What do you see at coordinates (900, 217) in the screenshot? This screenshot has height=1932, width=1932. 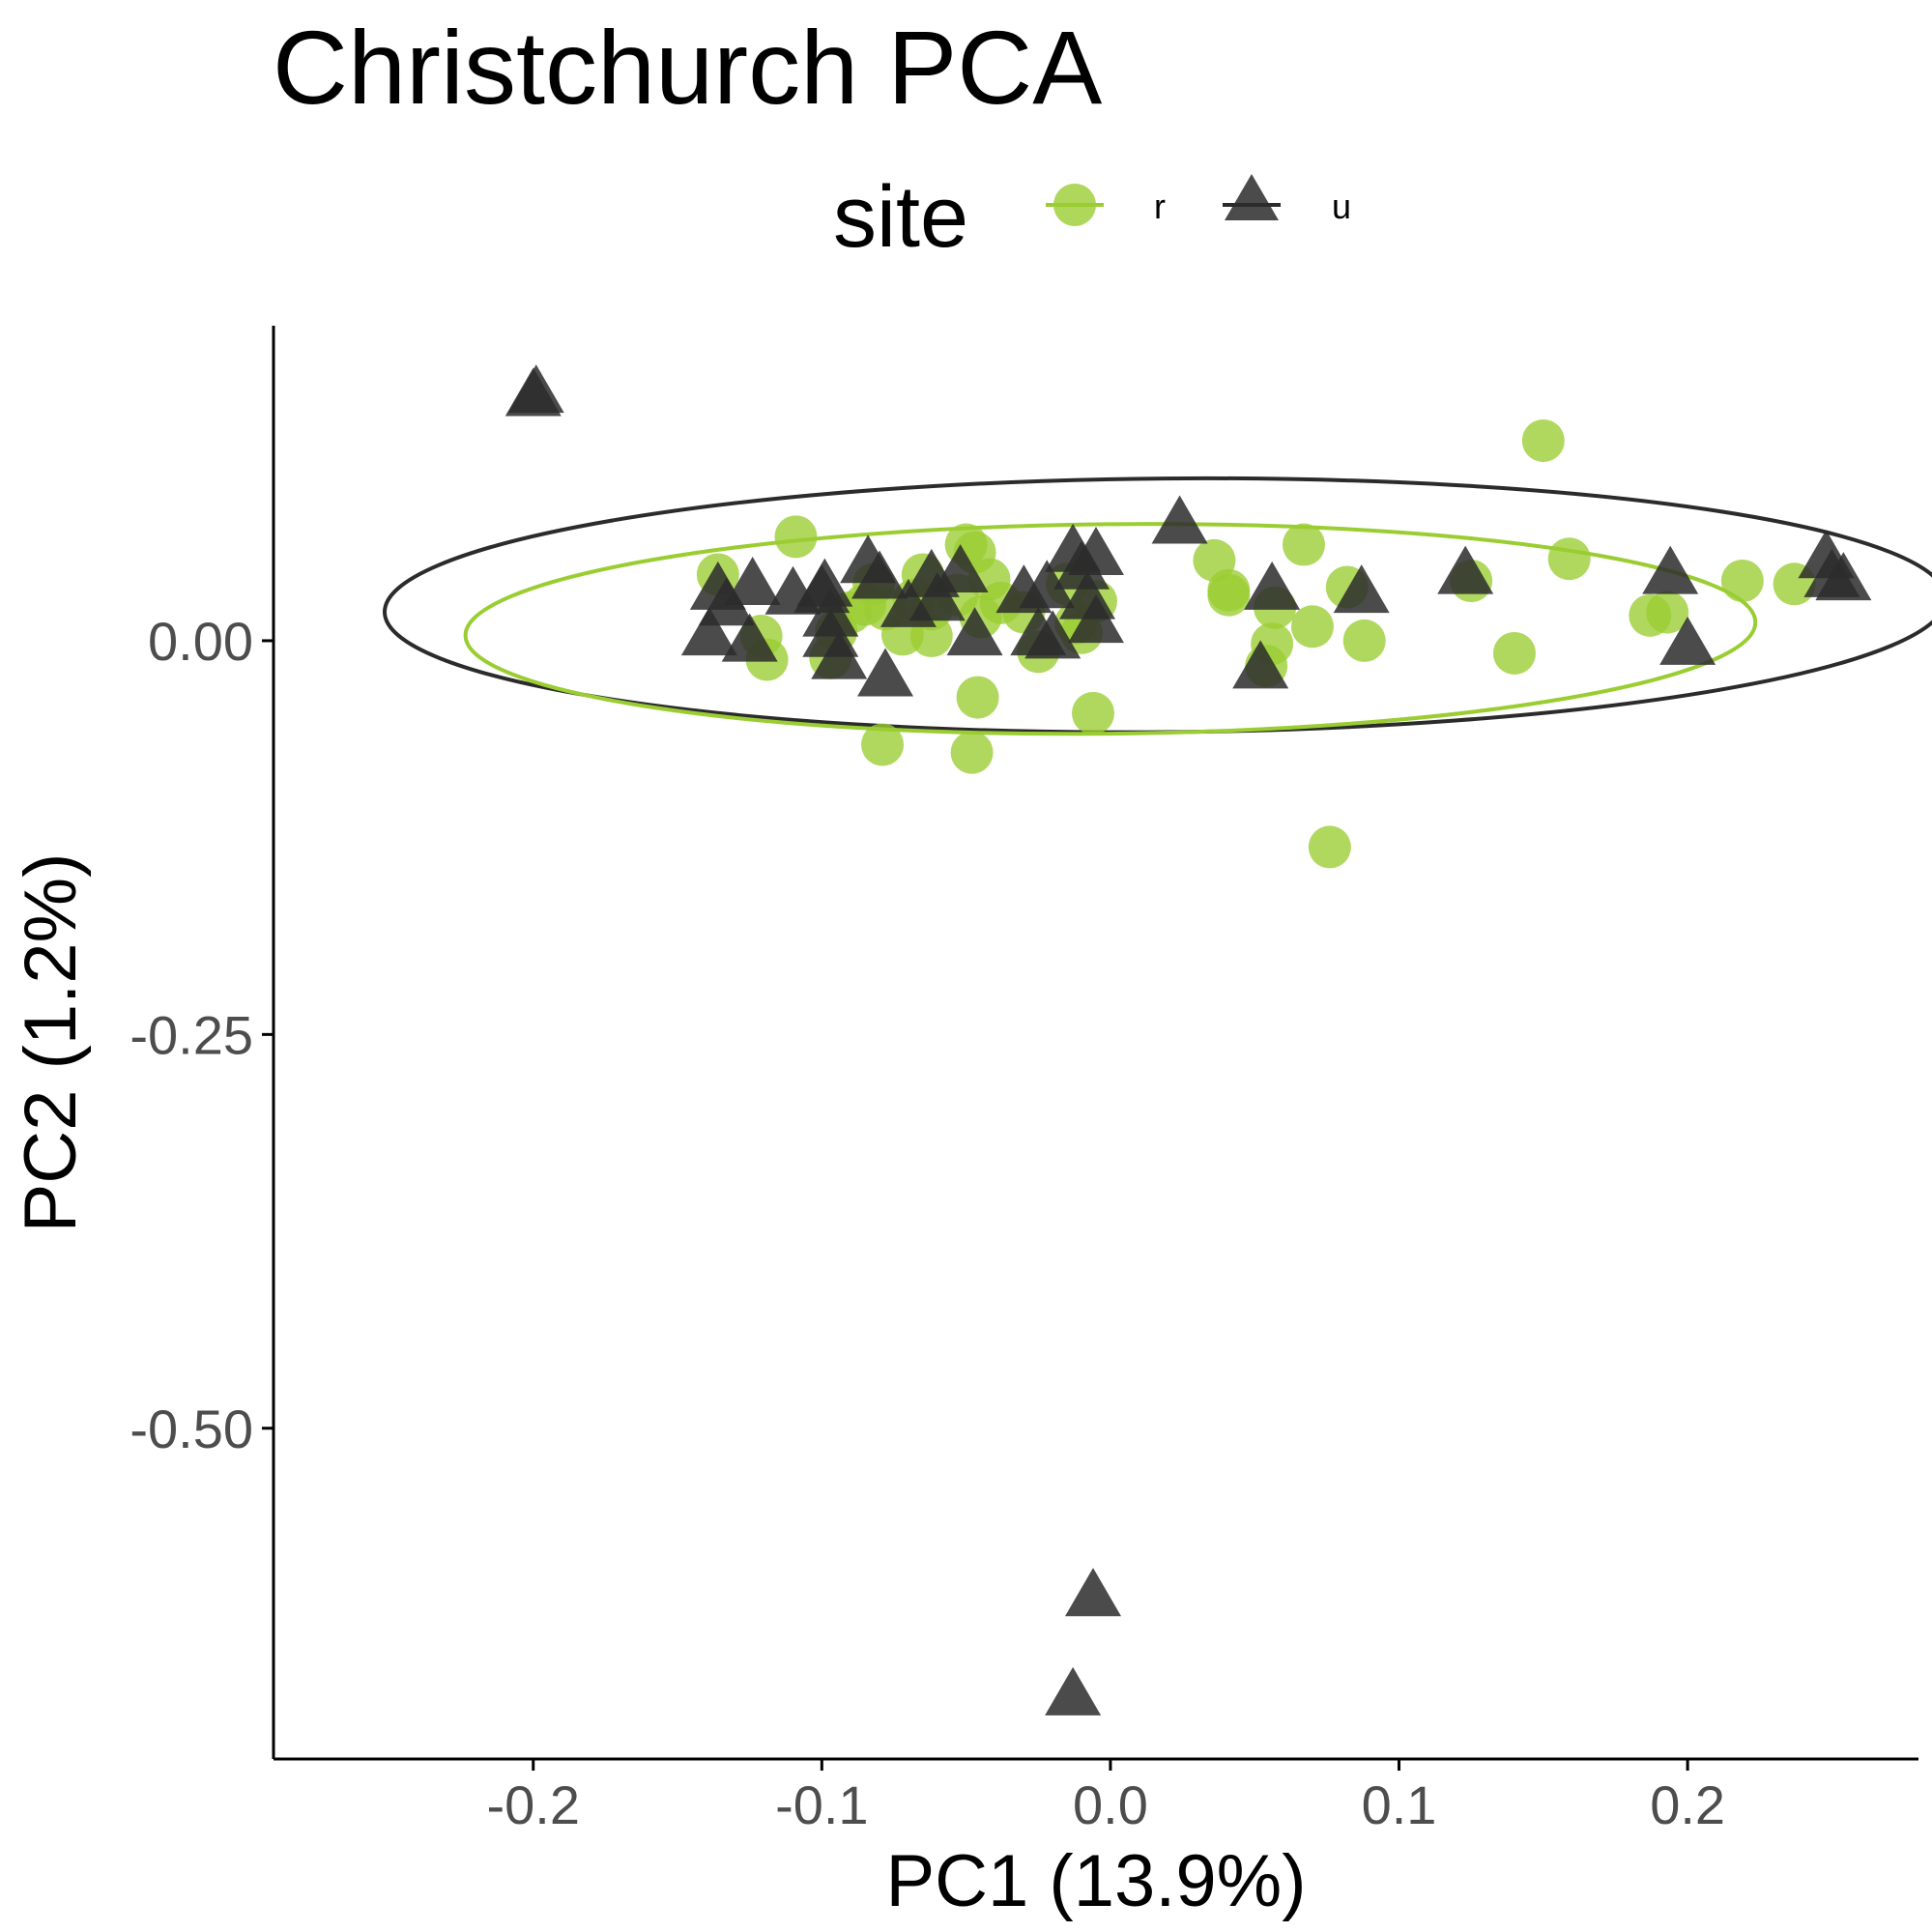 I see `legend-title: site` at bounding box center [900, 217].